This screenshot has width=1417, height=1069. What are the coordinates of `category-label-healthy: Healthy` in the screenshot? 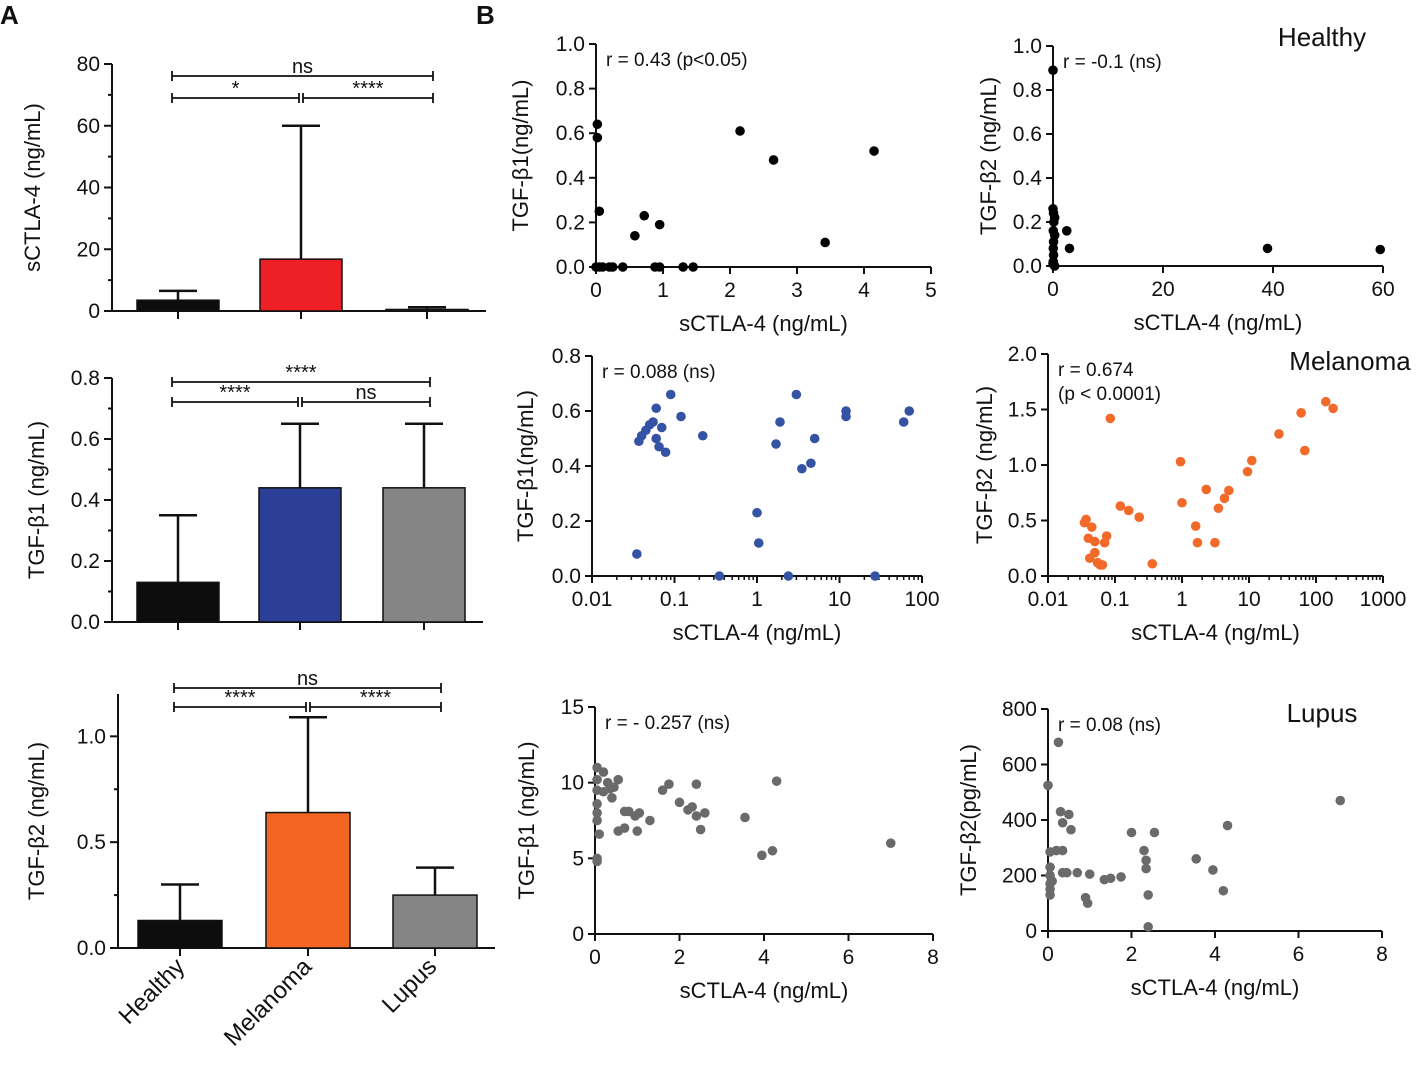 It's located at (152, 991).